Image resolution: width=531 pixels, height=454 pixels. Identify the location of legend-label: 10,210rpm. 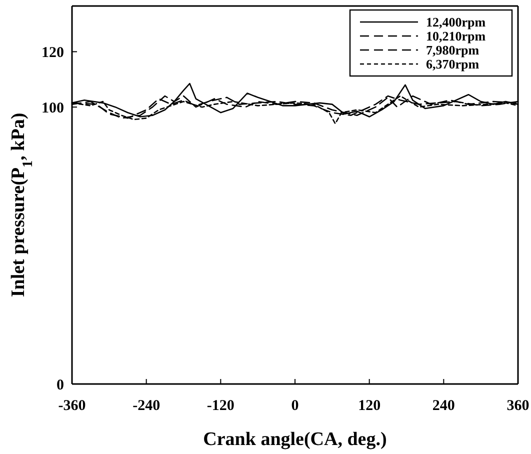
(456, 36).